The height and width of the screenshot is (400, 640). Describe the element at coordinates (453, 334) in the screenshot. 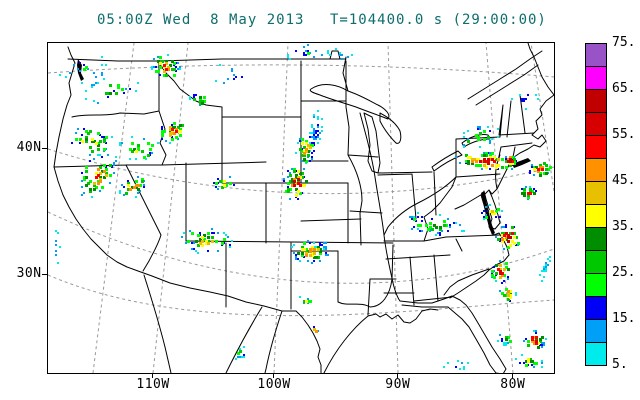

I see `florida-outline` at that location.